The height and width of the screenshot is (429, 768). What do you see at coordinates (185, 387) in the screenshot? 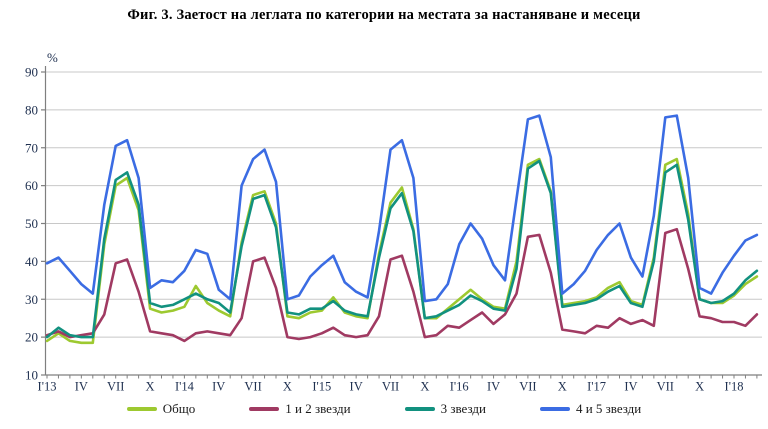
I see `x-tick-label-I'14: I'14` at bounding box center [185, 387].